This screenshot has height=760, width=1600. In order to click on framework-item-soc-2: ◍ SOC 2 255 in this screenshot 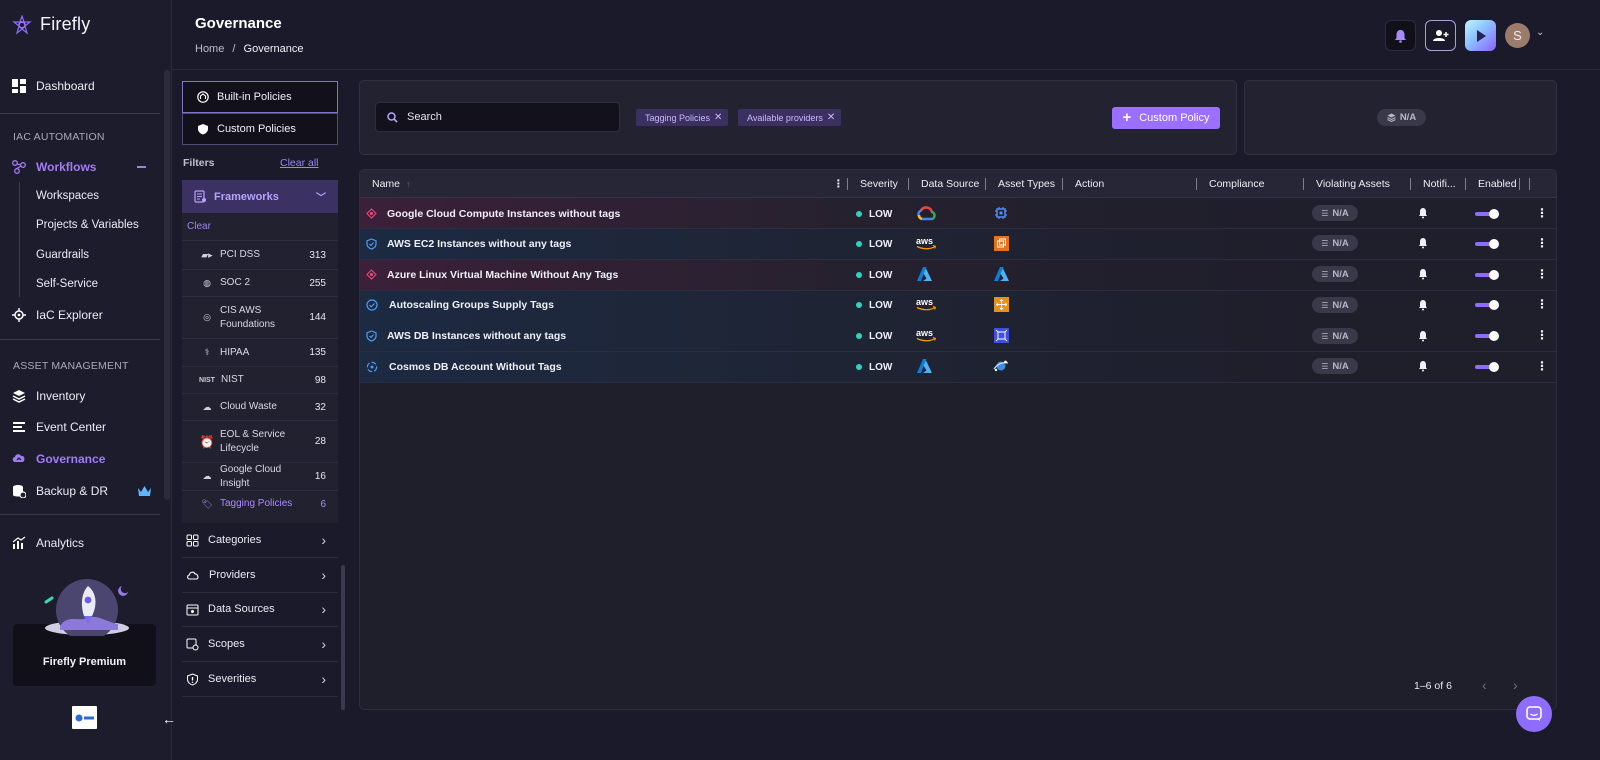, I will do `click(260, 282)`.